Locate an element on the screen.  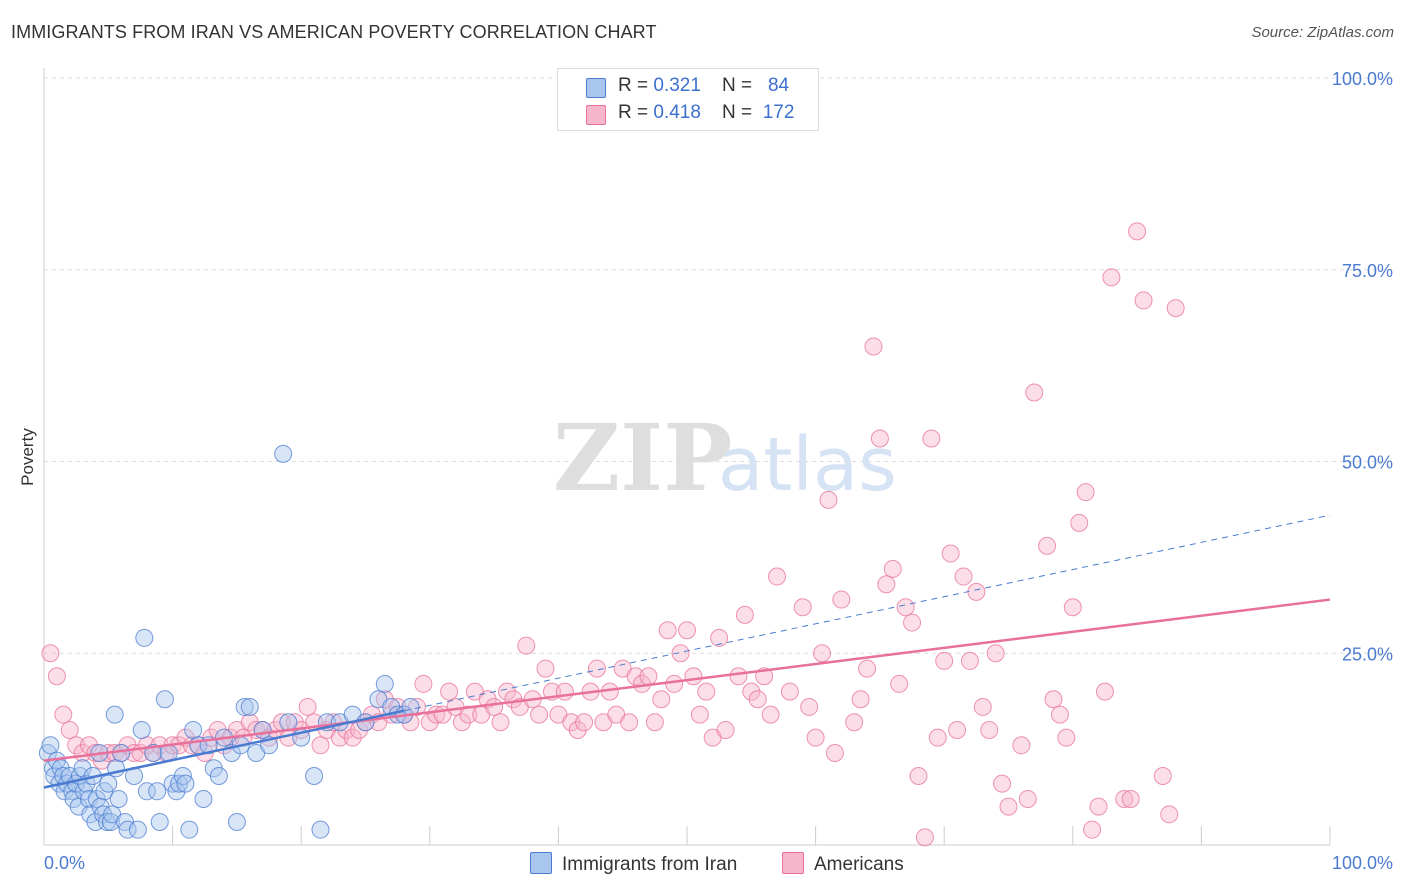
bottom-legend-americans: Americans is located at coordinates (843, 864).